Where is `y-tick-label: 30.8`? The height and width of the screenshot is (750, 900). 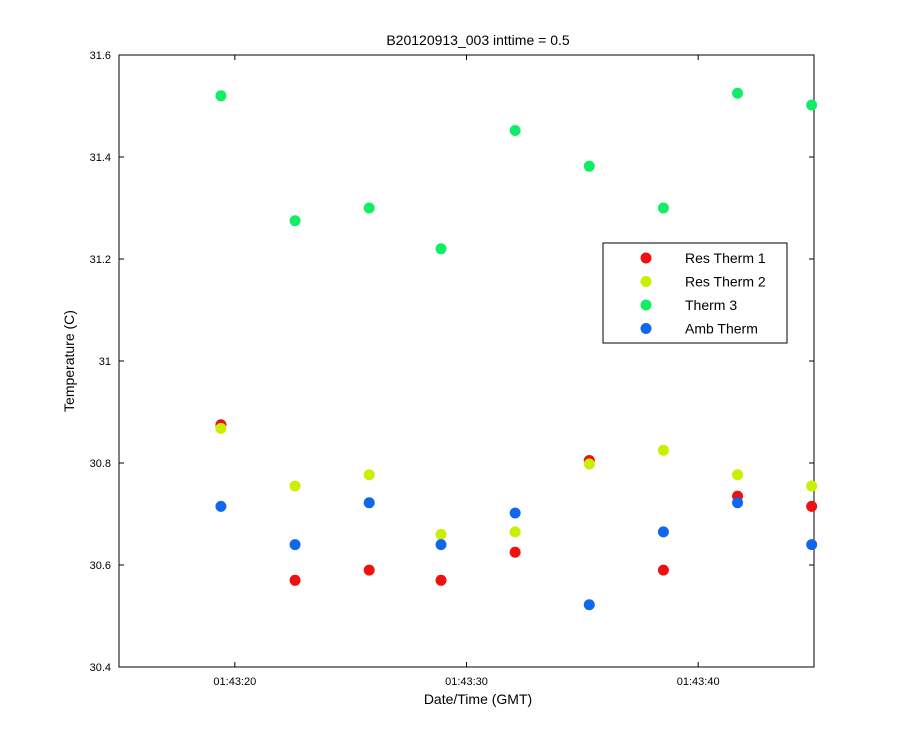
y-tick-label: 30.8 is located at coordinates (100, 464).